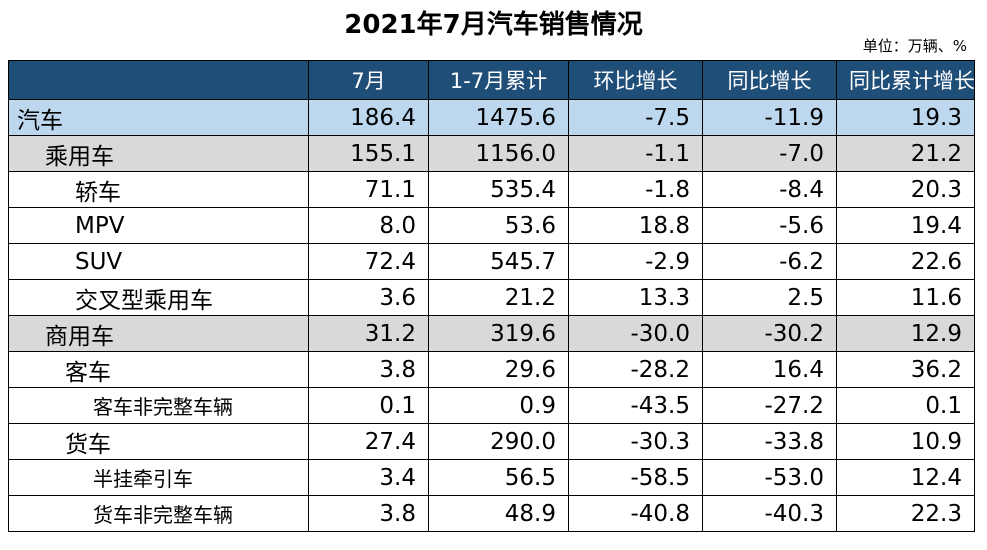 The height and width of the screenshot is (550, 987). What do you see at coordinates (905, 405) in the screenshot?
I see `cell-ytd-yoy: 0.1` at bounding box center [905, 405].